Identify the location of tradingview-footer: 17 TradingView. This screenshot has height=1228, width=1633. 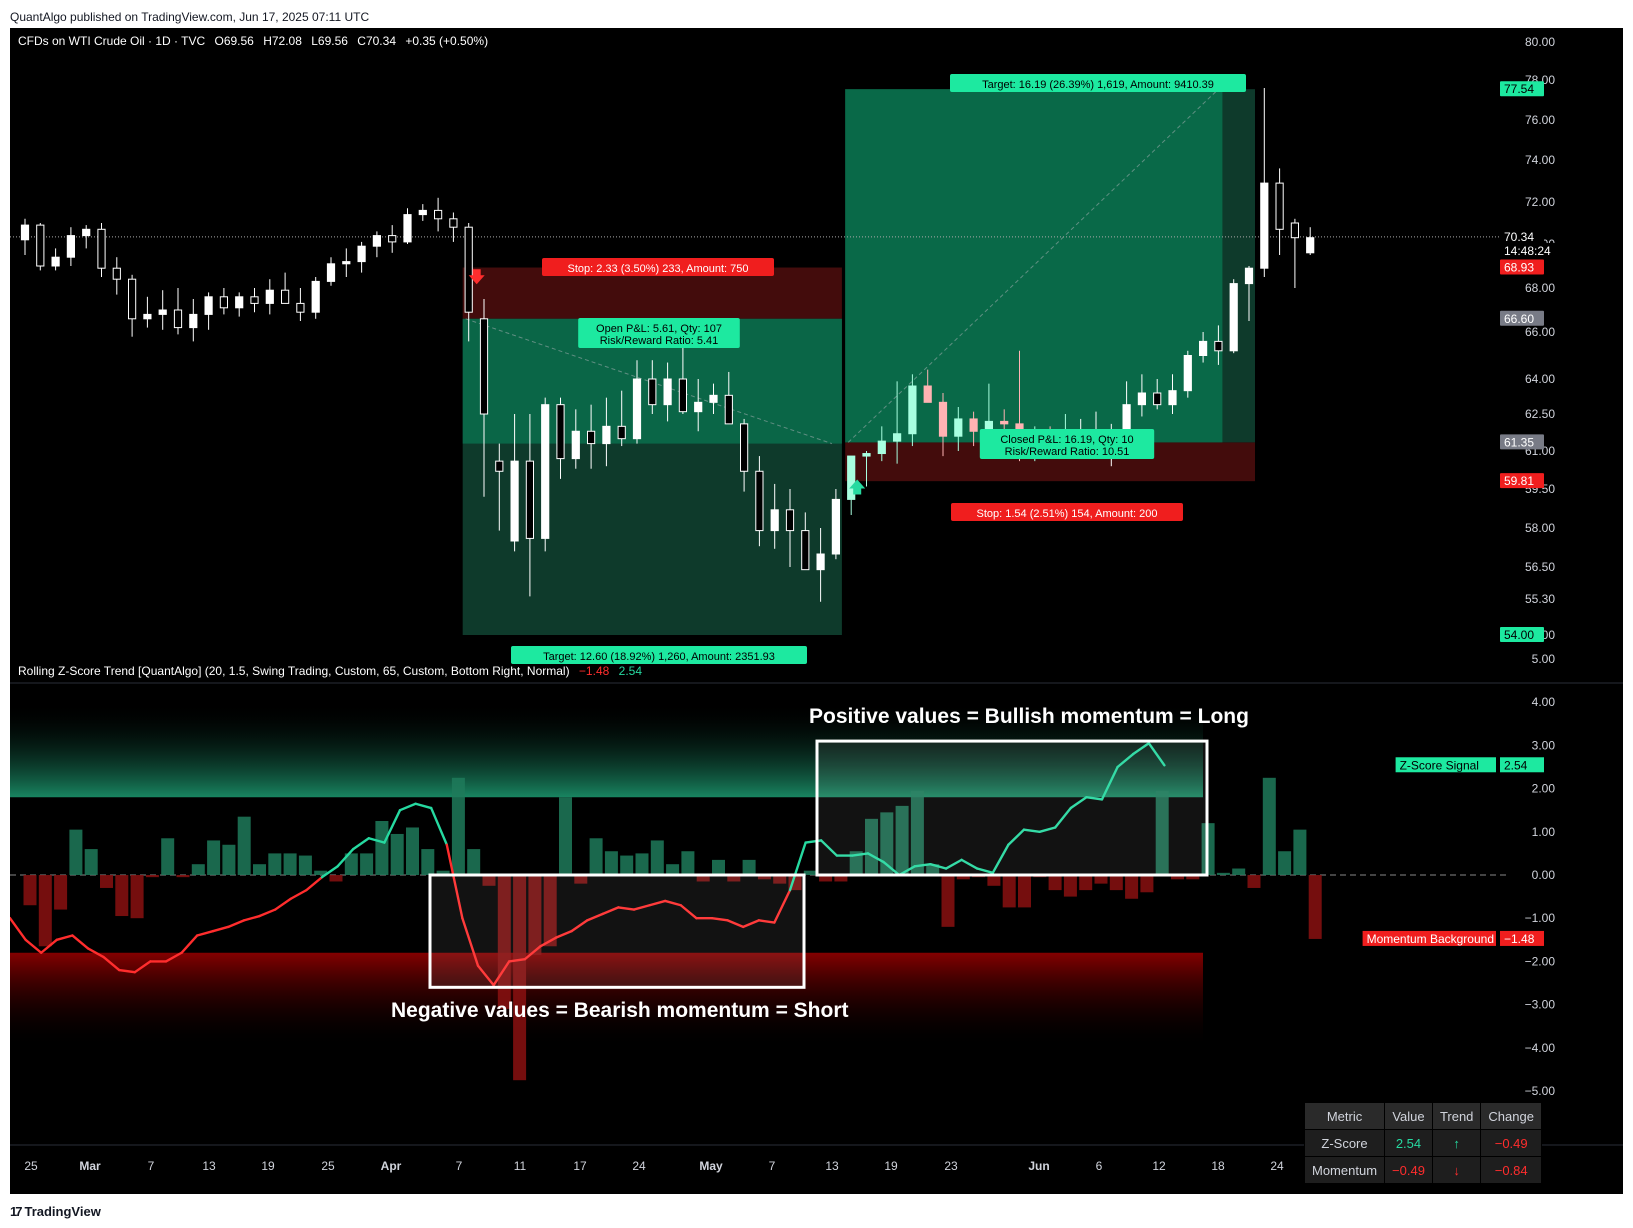
(55, 1211).